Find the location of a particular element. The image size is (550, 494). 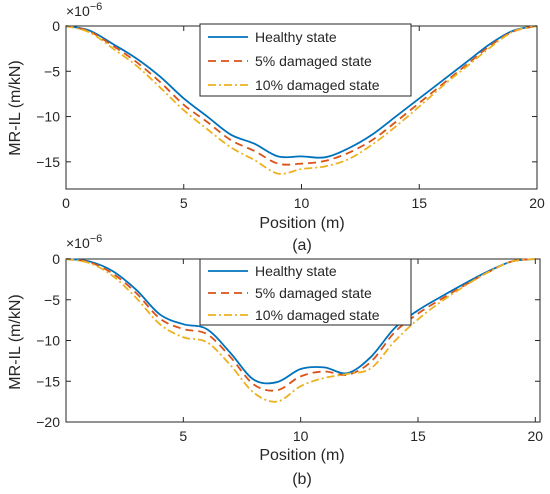

x-axis-label-b: Position (m) is located at coordinates (301, 455).